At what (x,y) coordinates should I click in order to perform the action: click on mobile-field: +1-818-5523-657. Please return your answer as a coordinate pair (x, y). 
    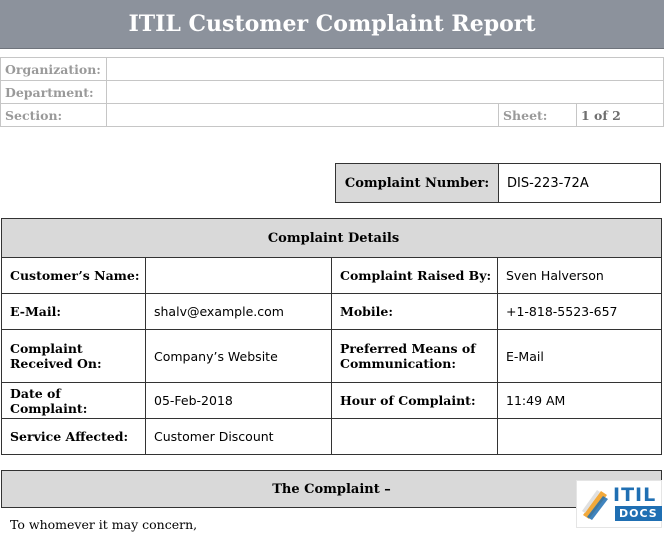
    Looking at the image, I should click on (579, 311).